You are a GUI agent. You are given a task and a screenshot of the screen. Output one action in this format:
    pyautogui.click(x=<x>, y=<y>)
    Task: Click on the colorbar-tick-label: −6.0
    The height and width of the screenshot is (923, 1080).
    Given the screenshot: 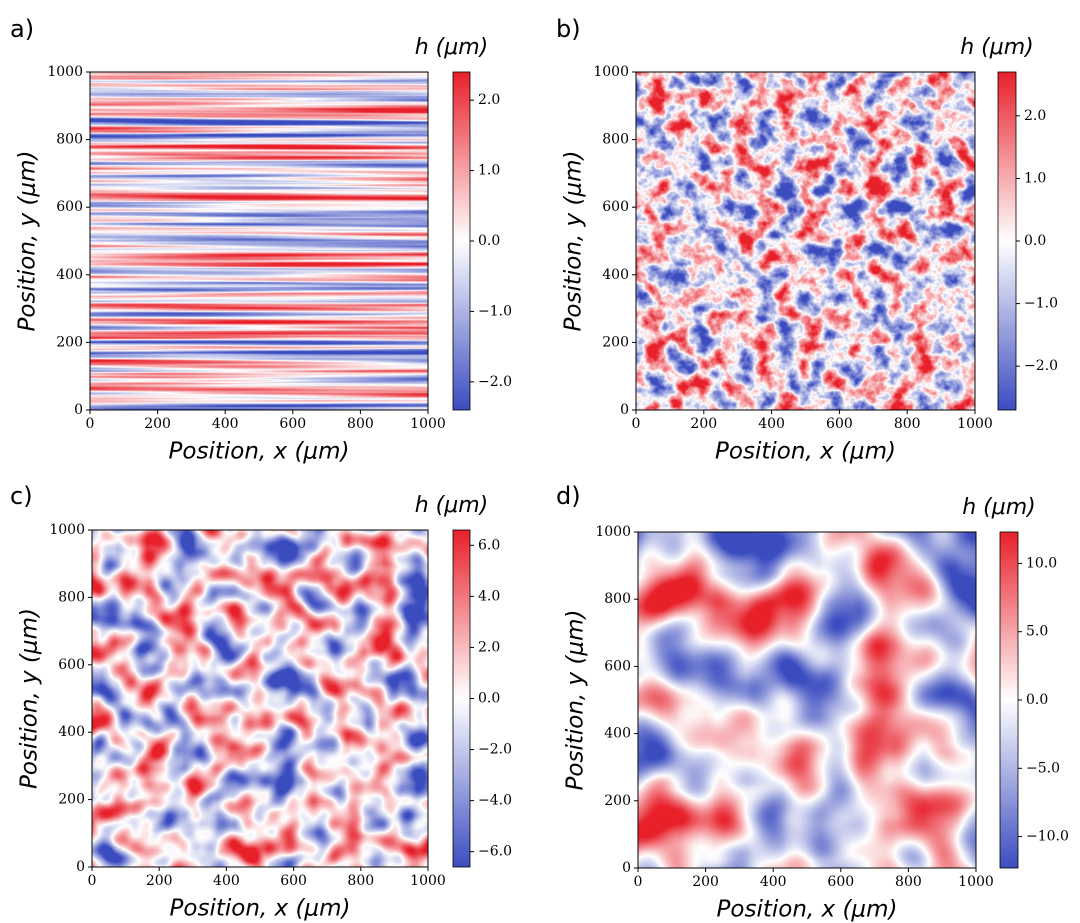 What is the action you would take?
    pyautogui.click(x=495, y=852)
    